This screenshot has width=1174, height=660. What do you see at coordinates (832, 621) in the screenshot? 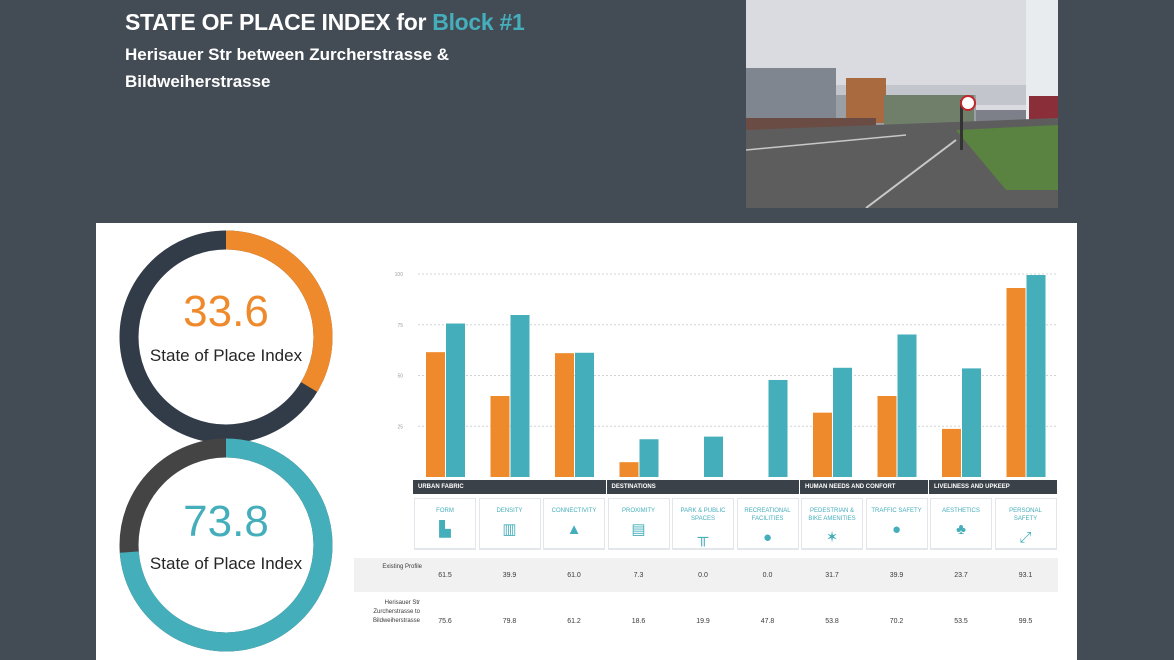
I see `block-value: 53.8` at bounding box center [832, 621].